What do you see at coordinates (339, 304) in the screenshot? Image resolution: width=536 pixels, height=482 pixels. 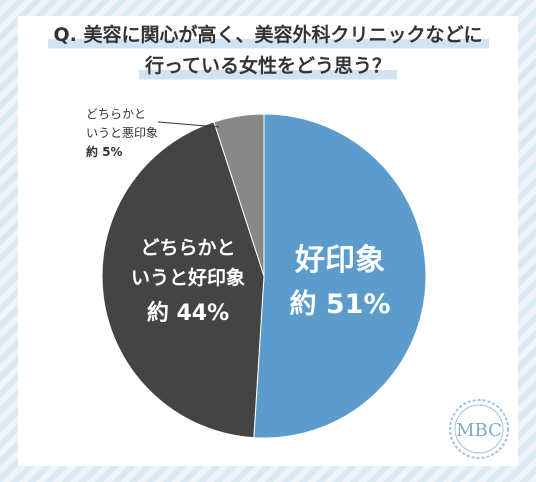 I see `slice-value-good: 約 51%` at bounding box center [339, 304].